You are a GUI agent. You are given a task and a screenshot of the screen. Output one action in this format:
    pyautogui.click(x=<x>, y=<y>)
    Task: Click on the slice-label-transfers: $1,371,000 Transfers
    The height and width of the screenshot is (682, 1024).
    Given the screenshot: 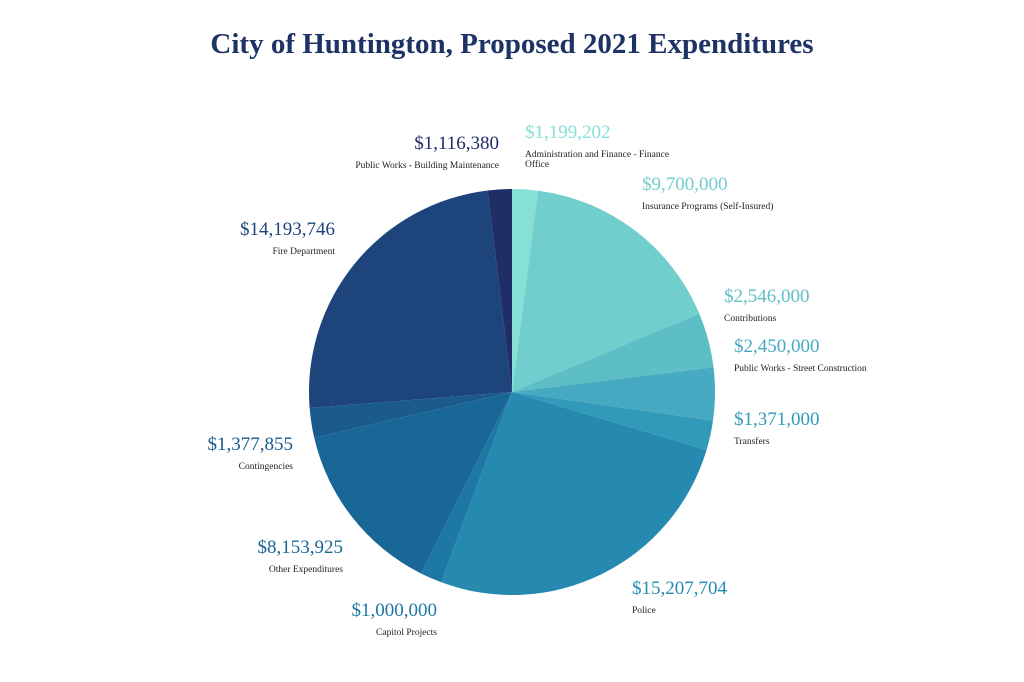 What is the action you would take?
    pyautogui.click(x=777, y=428)
    